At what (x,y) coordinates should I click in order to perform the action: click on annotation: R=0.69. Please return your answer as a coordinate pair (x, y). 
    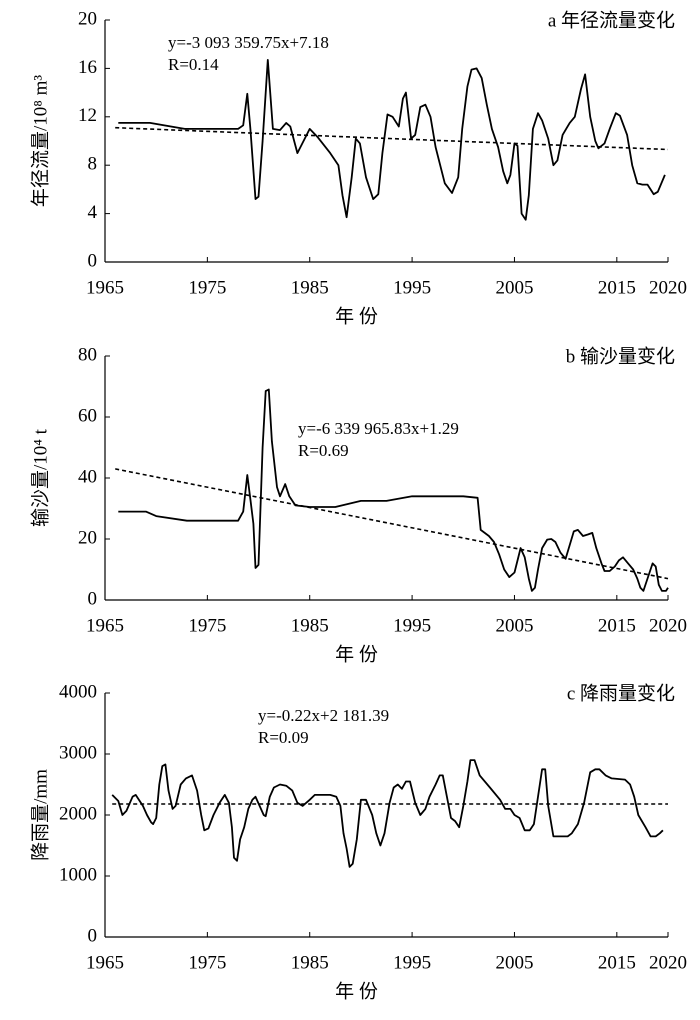
    Looking at the image, I should click on (323, 450).